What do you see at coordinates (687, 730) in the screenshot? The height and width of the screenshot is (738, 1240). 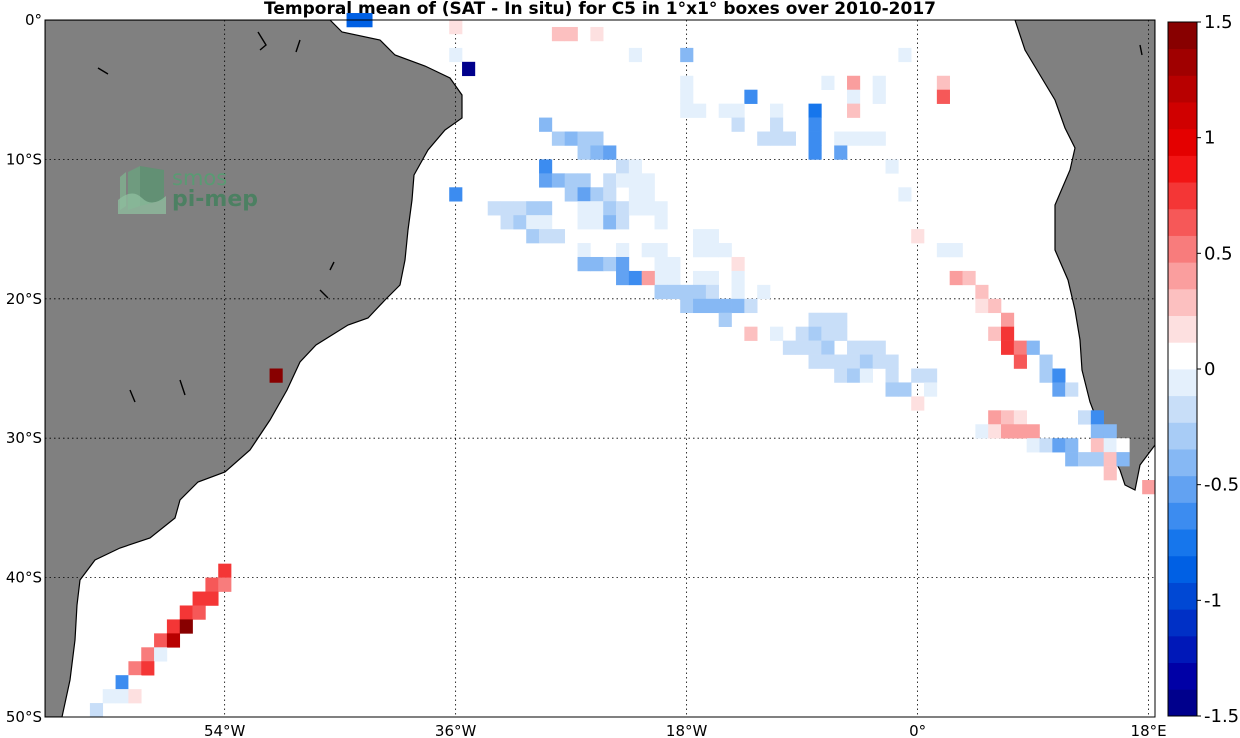 I see `lon-tick-label: 18°W` at bounding box center [687, 730].